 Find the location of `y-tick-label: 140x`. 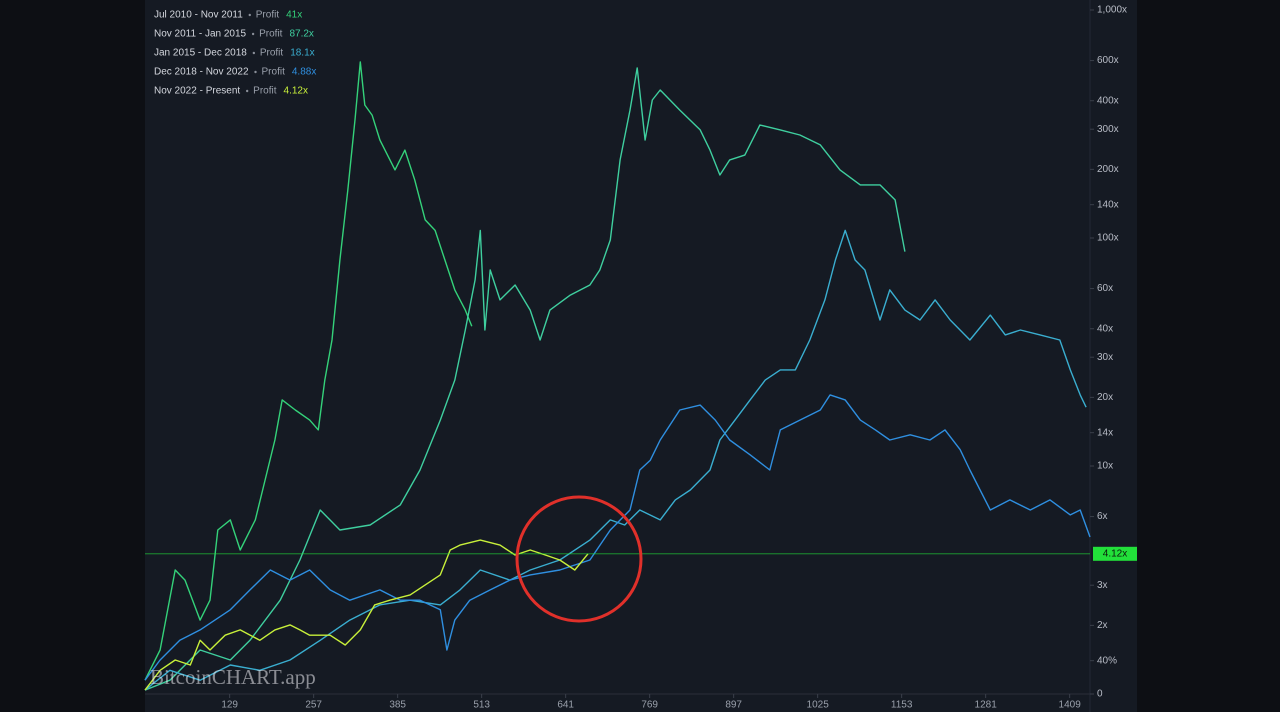

y-tick-label: 140x is located at coordinates (1108, 204).